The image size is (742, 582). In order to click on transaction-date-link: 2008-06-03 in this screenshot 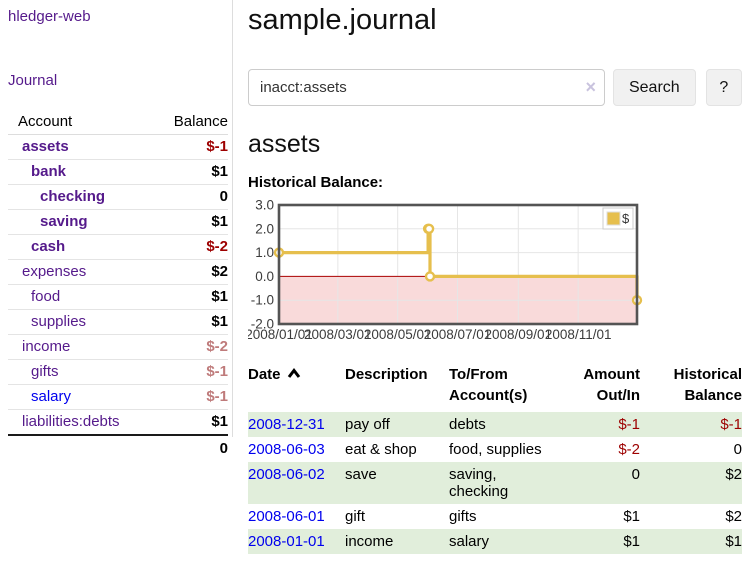, I will do `click(286, 449)`.